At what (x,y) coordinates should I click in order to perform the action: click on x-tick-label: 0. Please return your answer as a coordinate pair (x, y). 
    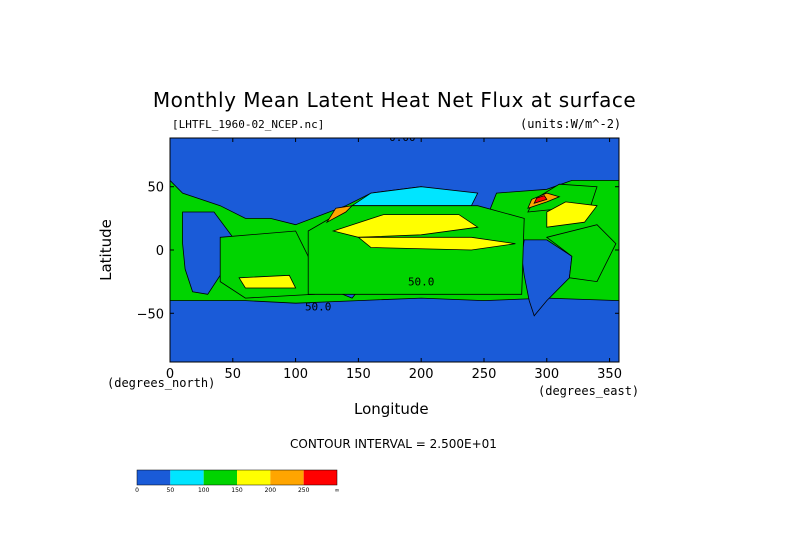
    Looking at the image, I should click on (170, 374).